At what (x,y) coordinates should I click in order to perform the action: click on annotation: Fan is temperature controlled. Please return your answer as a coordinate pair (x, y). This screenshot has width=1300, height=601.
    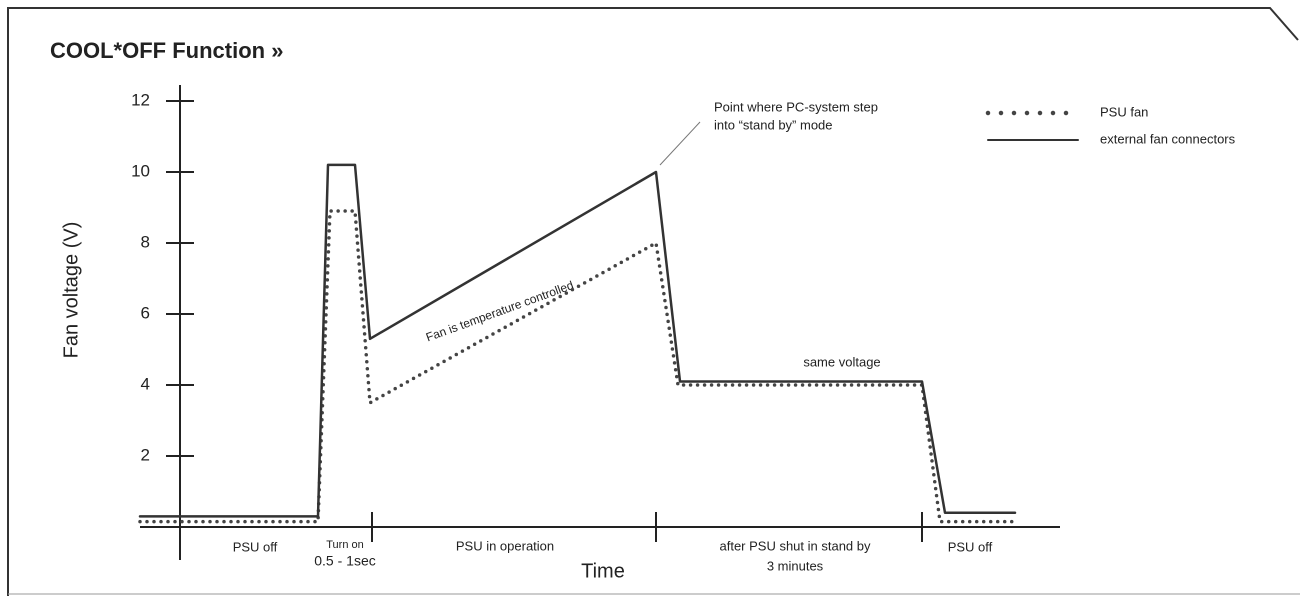
    Looking at the image, I should click on (499, 311).